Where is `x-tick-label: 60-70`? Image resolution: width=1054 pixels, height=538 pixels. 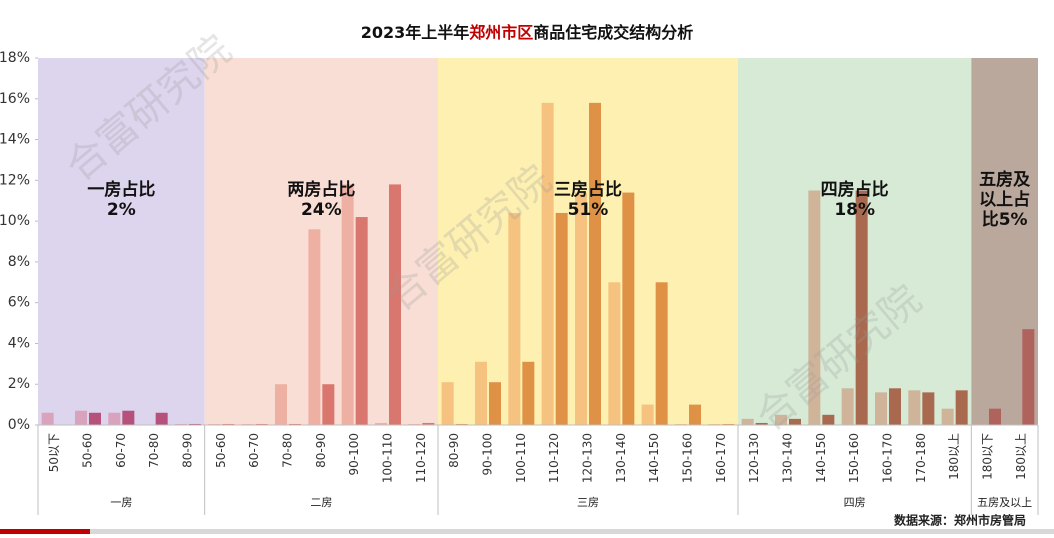 x-tick-label: 60-70 is located at coordinates (121, 450).